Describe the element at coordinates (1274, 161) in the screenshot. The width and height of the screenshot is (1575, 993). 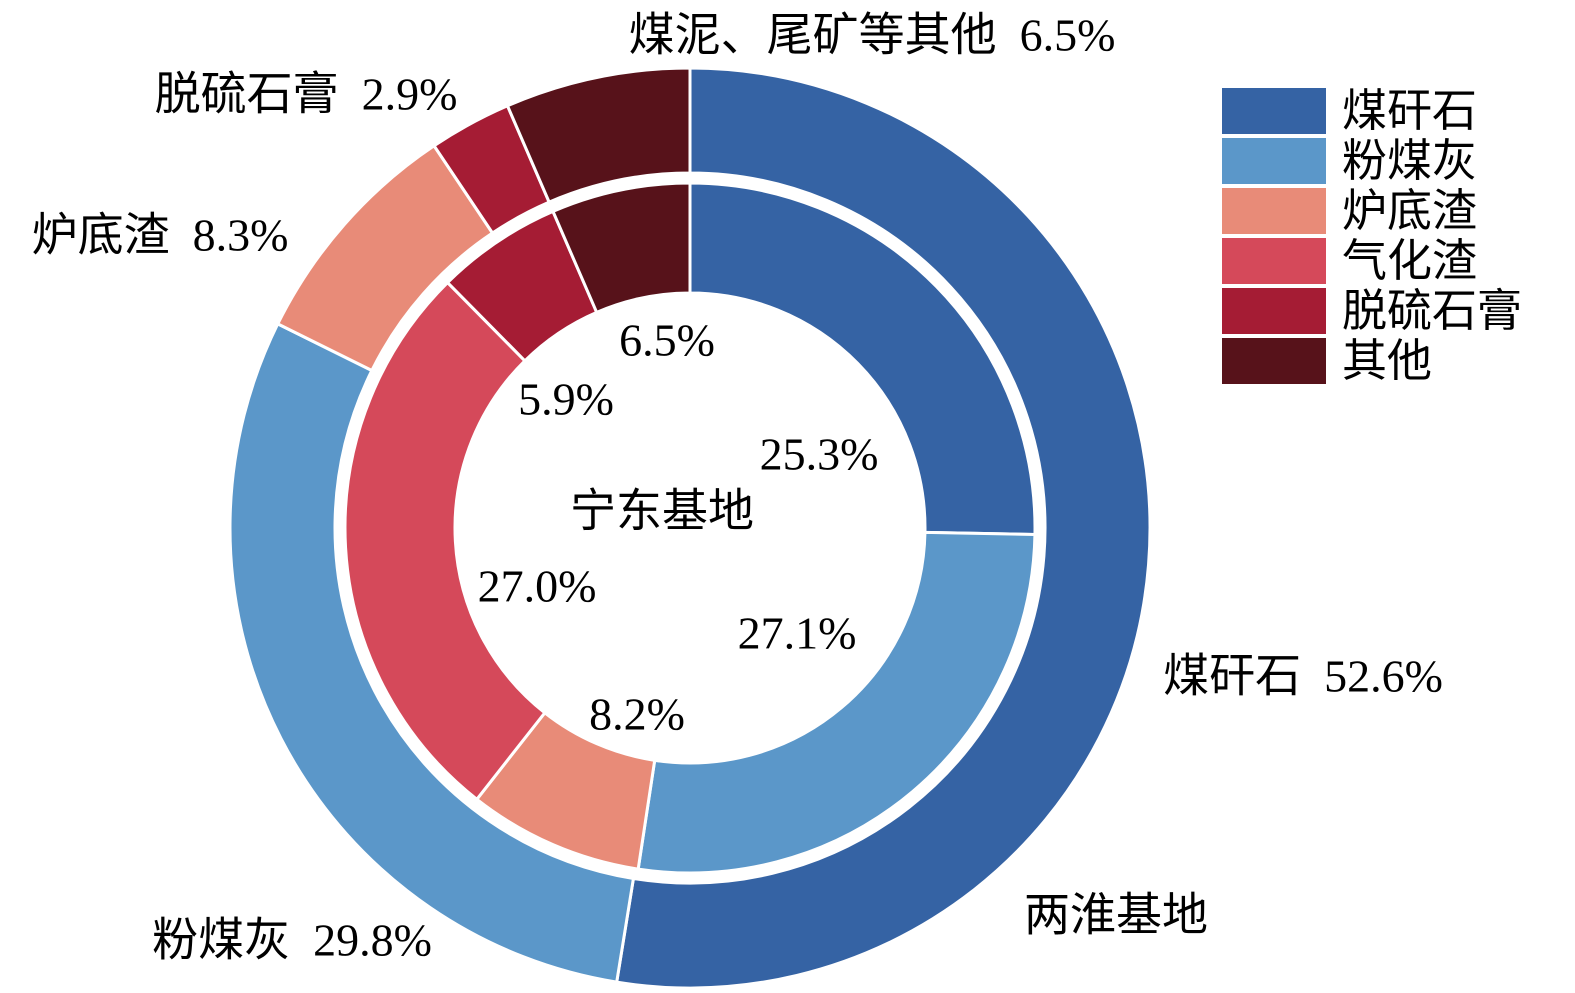
I see `legend-swatch-fly-ash` at that location.